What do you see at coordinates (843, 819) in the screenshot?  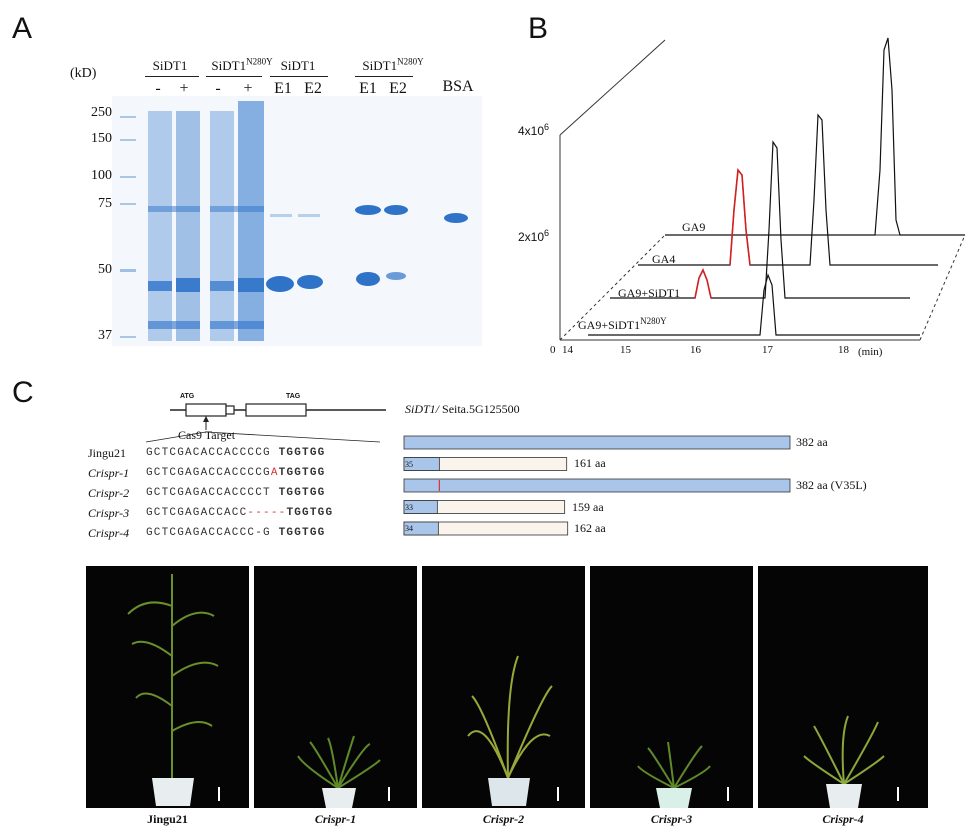 I see `photo-label: Crispr-4` at bounding box center [843, 819].